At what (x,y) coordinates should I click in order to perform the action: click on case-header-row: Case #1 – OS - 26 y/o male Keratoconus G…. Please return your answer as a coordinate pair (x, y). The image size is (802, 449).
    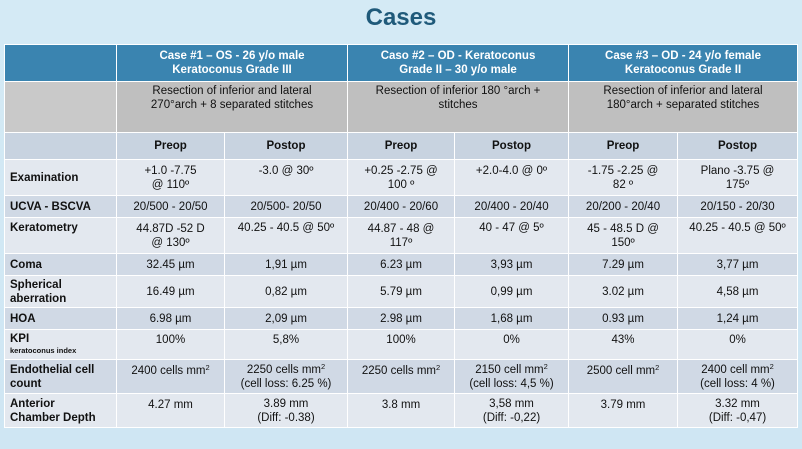
    Looking at the image, I should click on (401, 63).